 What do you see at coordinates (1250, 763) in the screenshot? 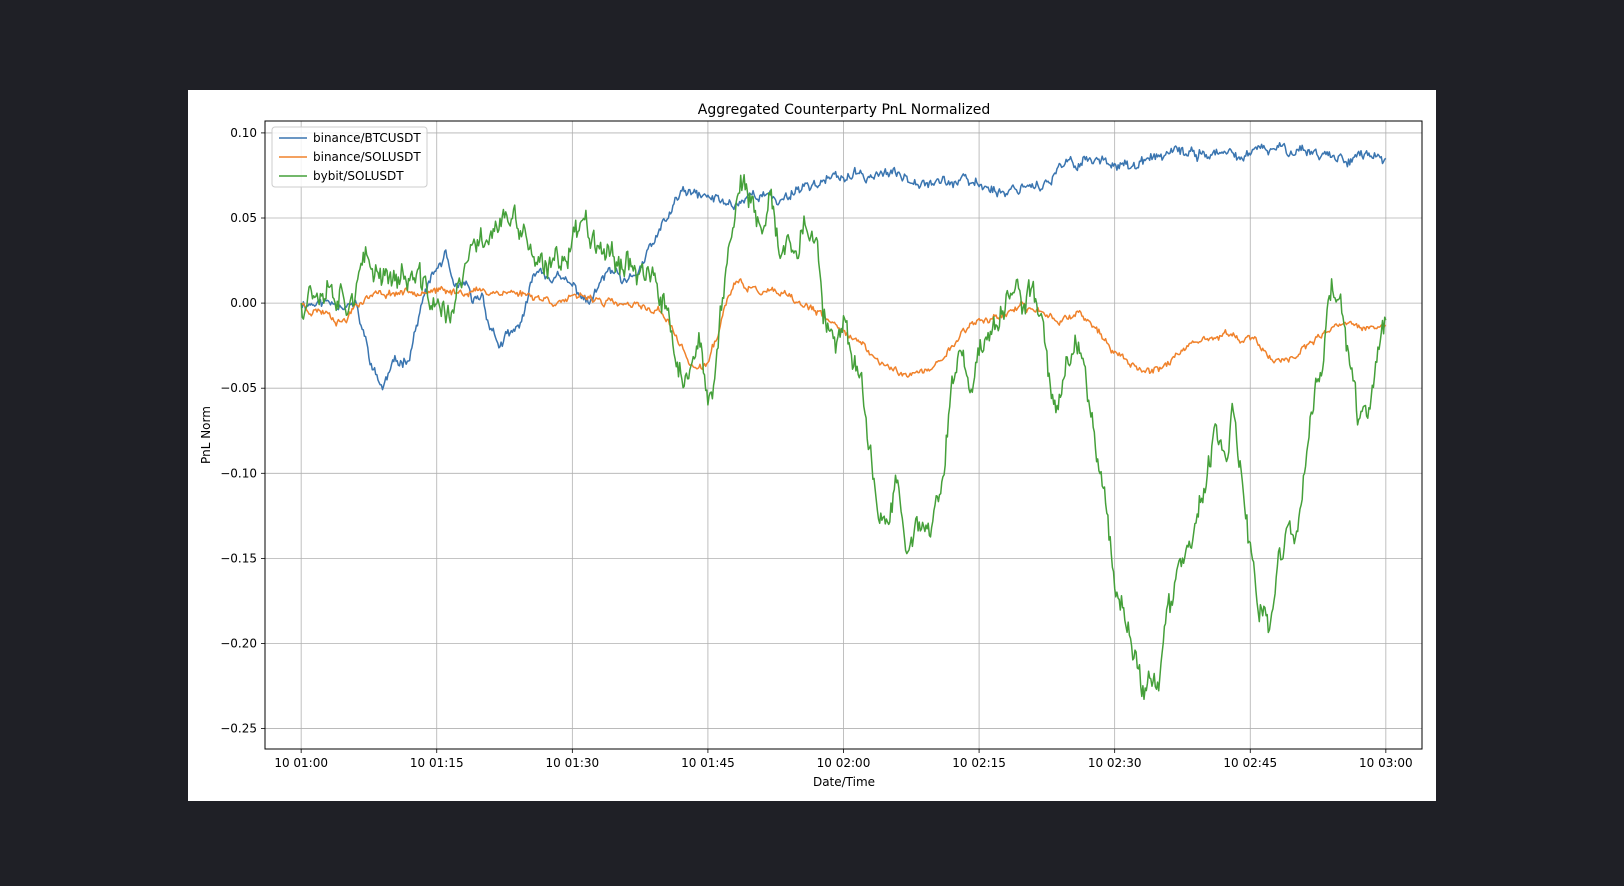
I see `x-tick-label: 10 02:45` at bounding box center [1250, 763].